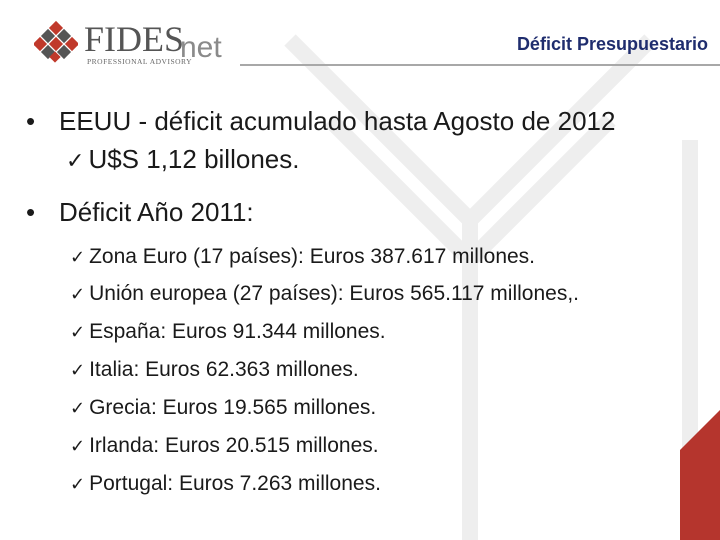 This screenshot has width=720, height=540. I want to click on bullet-deficit-2011: • Déficit Año 2011:, so click(140, 212).